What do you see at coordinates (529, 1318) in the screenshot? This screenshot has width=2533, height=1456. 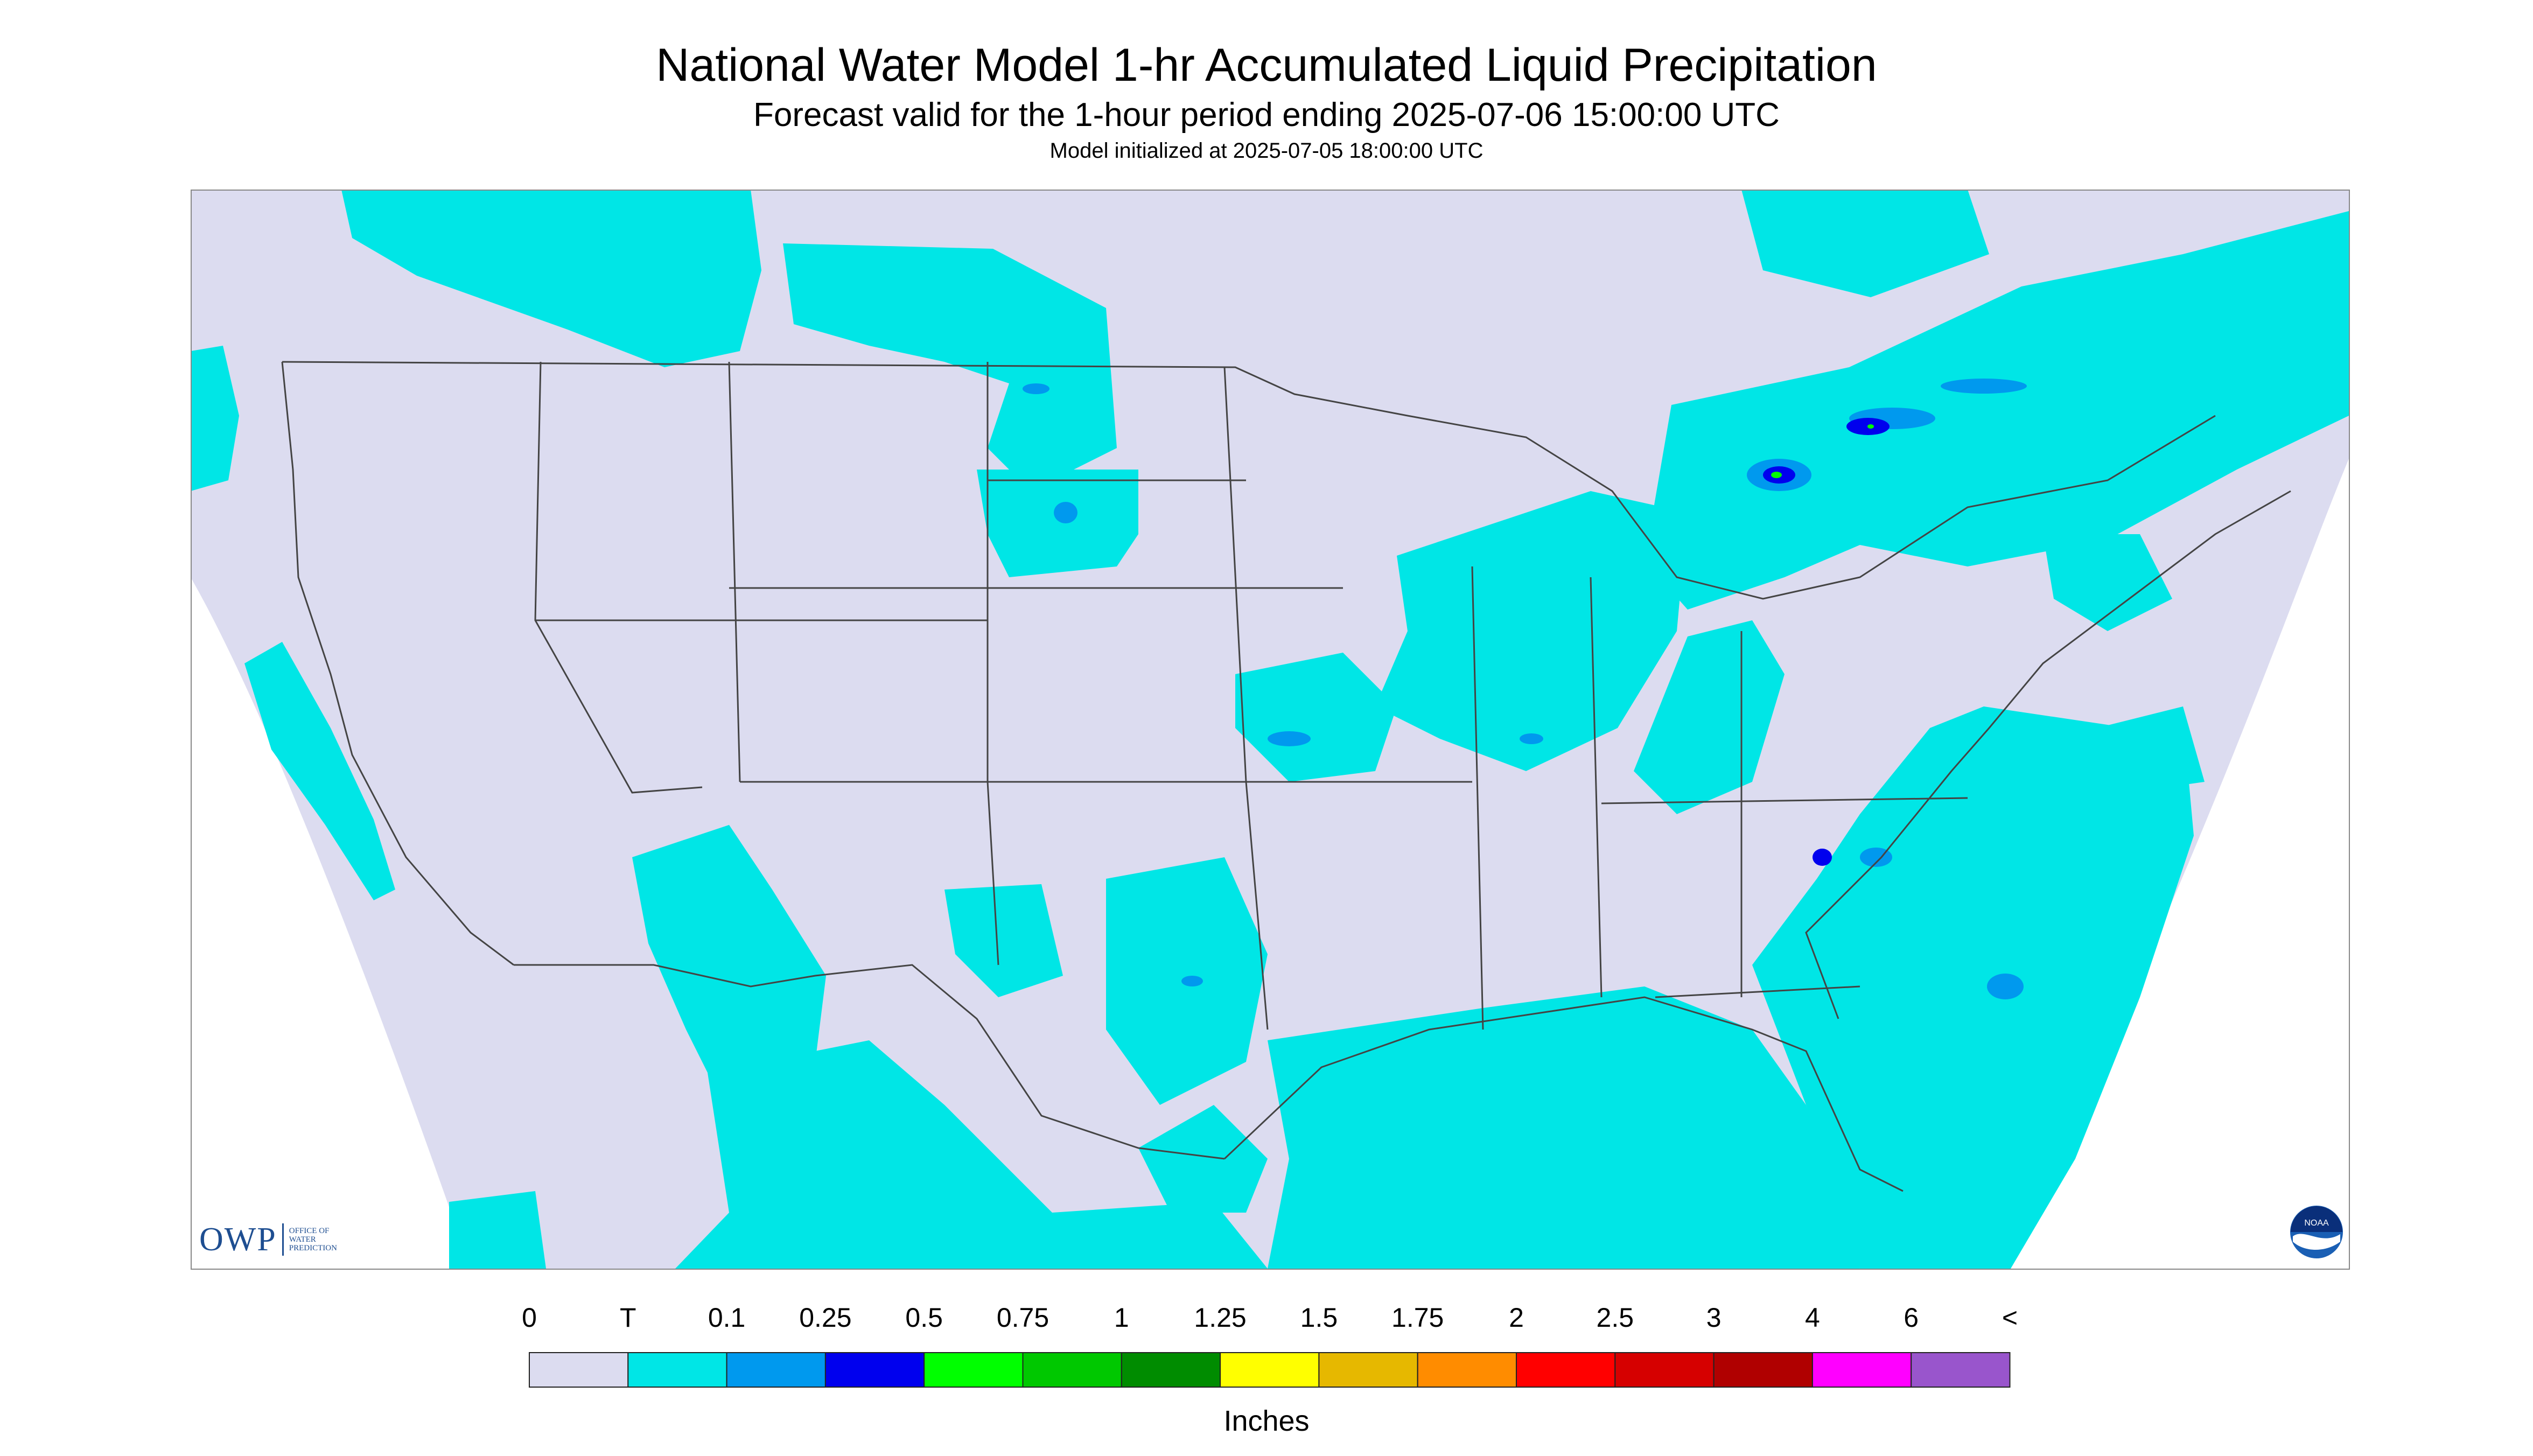 I see `legend-label-0: 0` at bounding box center [529, 1318].